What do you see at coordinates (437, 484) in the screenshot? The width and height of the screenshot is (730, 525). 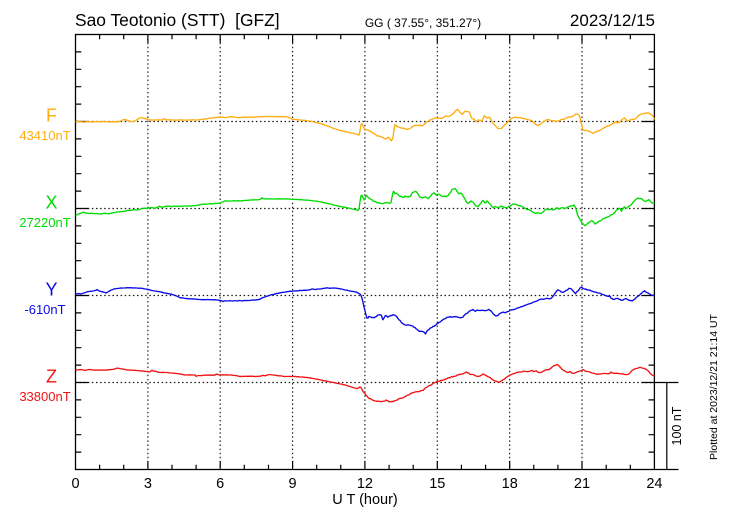 I see `svg-text: 15` at bounding box center [437, 484].